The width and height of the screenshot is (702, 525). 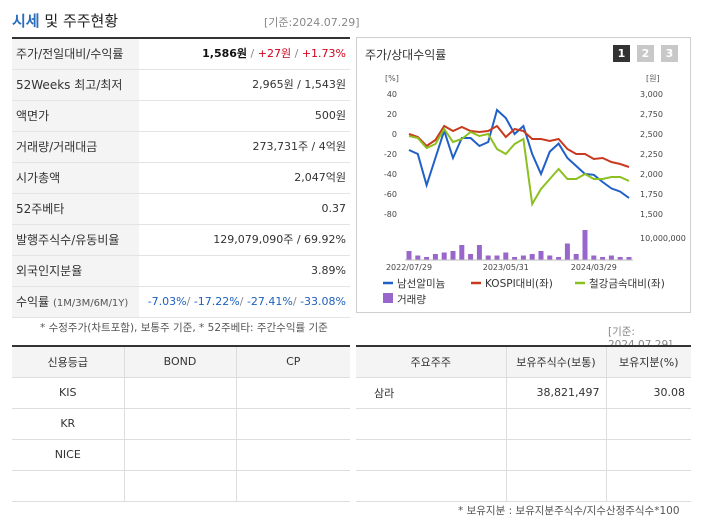 What do you see at coordinates (669, 53) in the screenshot?
I see `chart-page-3-button: 3` at bounding box center [669, 53].